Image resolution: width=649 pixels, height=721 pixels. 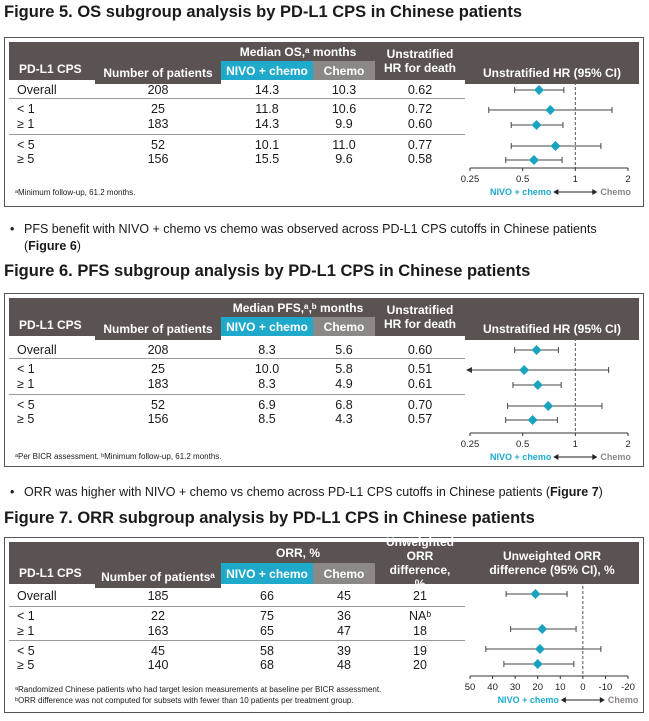 What do you see at coordinates (298, 552) in the screenshot?
I see `col-header-orr: ORR, %` at bounding box center [298, 552].